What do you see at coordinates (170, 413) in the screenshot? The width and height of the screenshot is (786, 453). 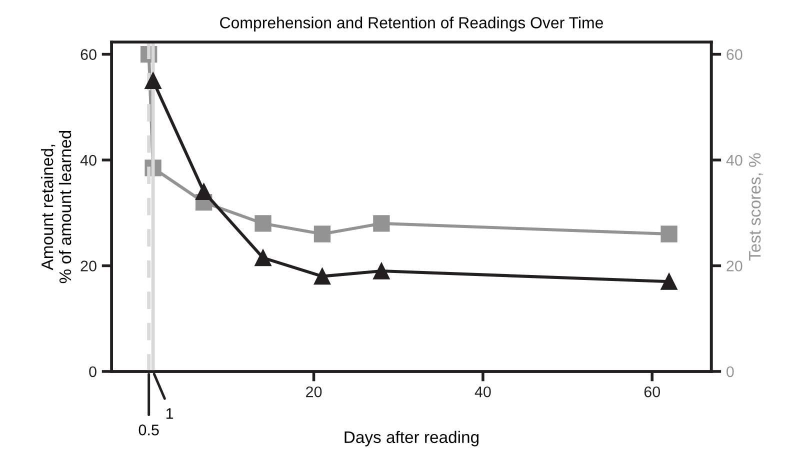 I see `ref-line-label: 1` at bounding box center [170, 413].